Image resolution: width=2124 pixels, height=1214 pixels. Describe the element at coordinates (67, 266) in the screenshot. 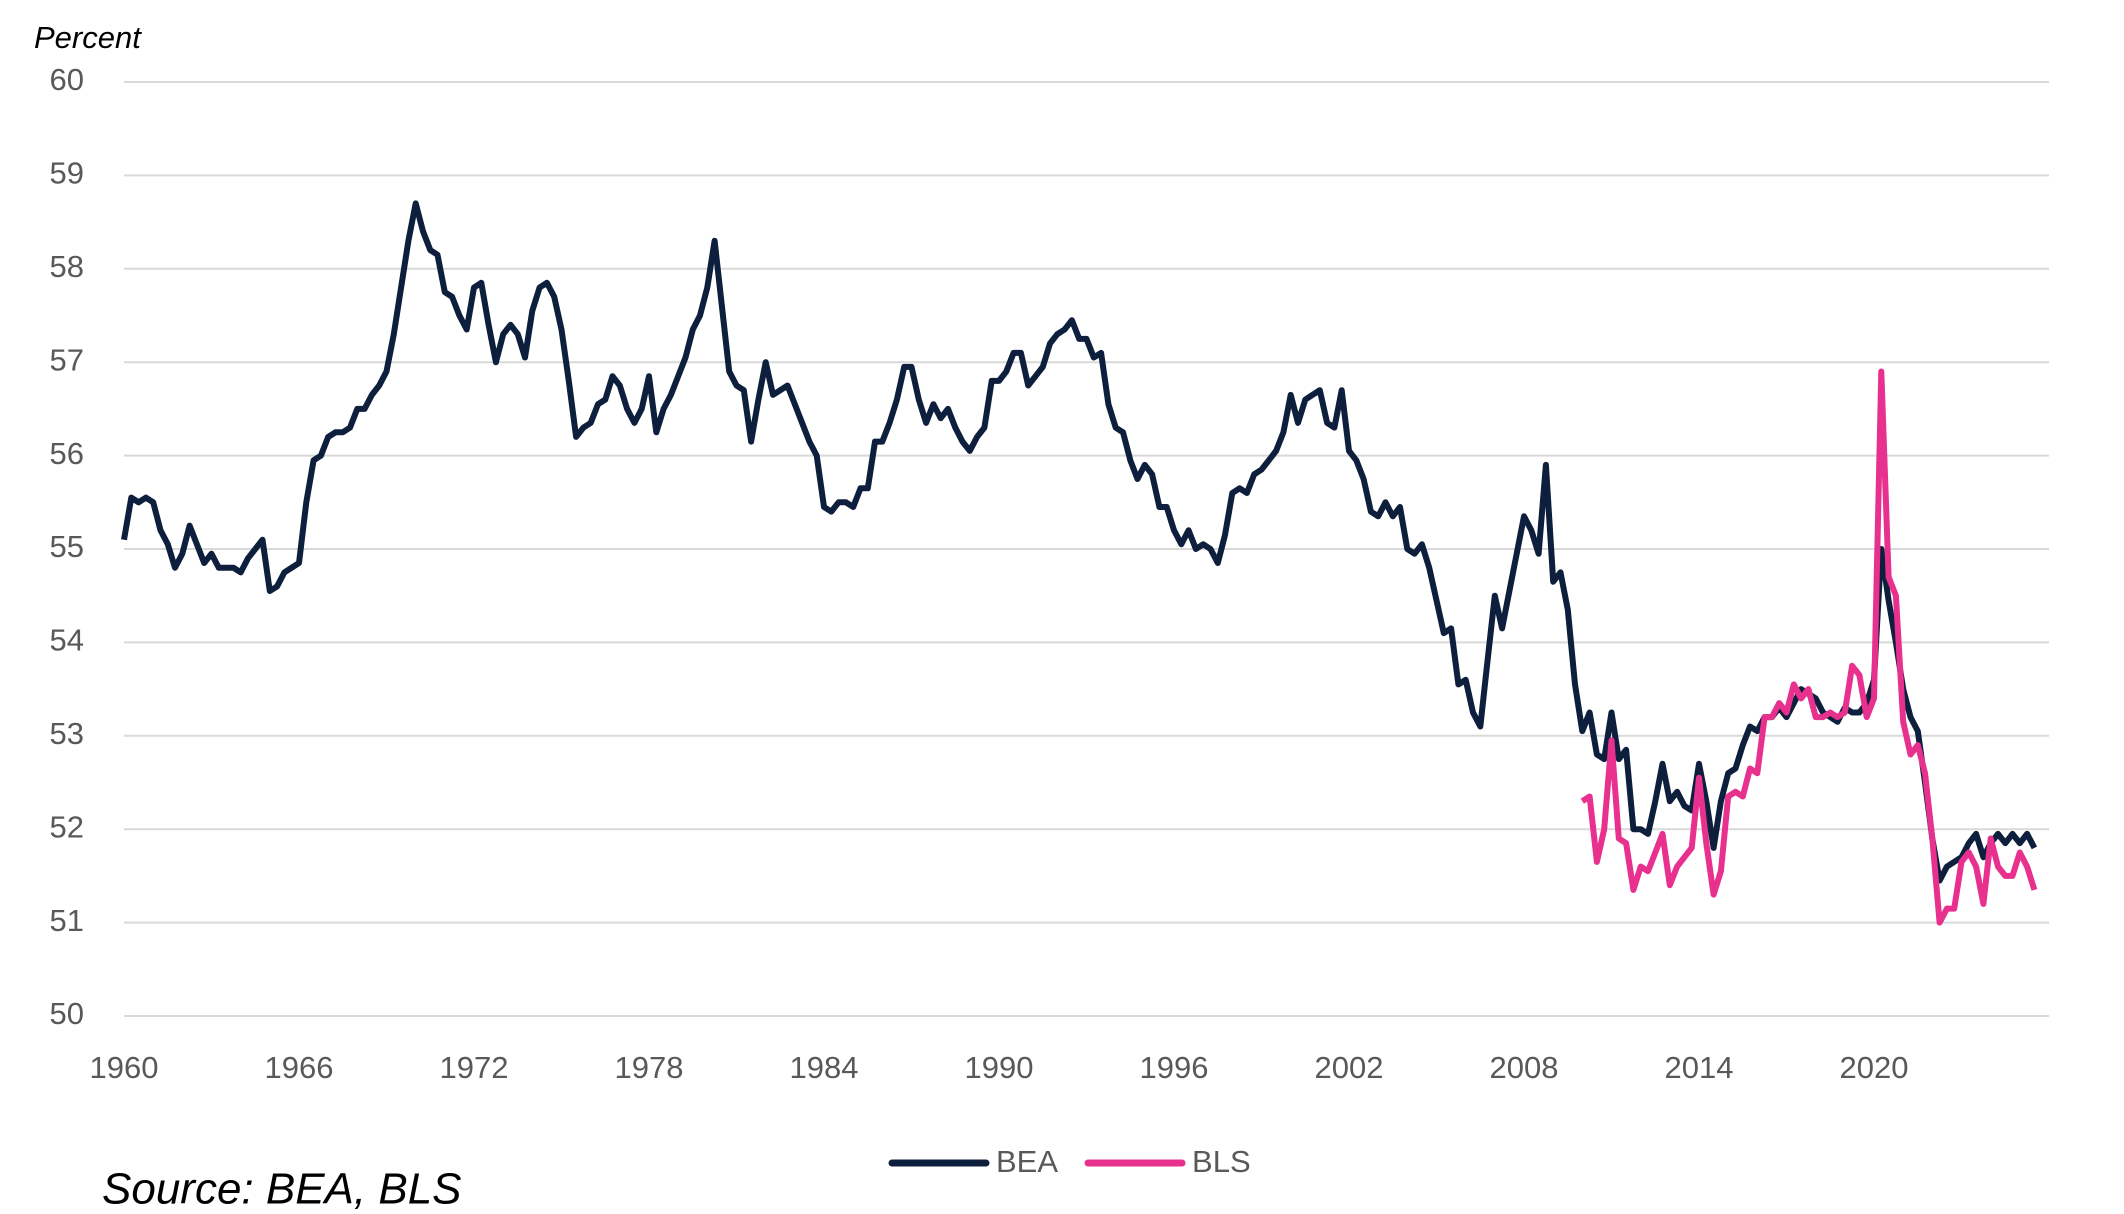

I see `y-tick-label: 58` at that location.